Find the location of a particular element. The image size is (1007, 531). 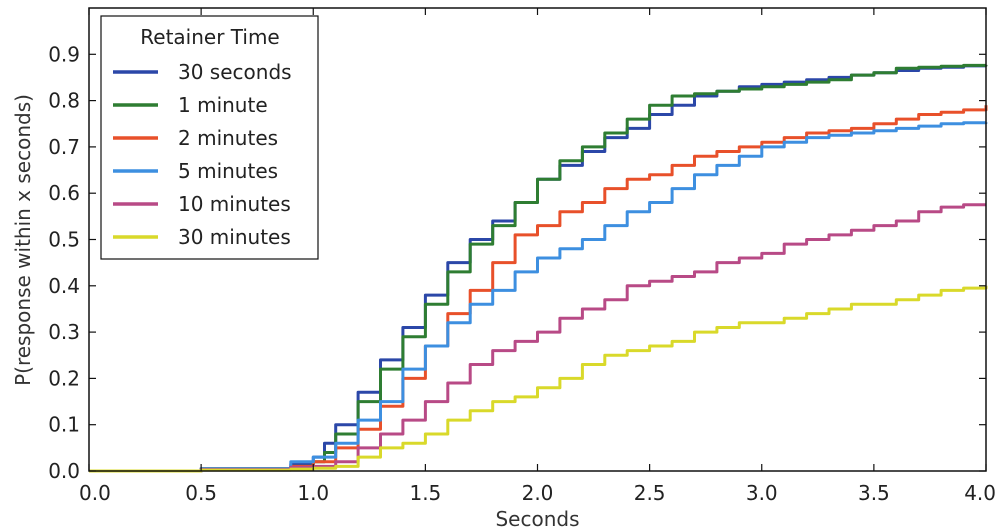

y-tick-label: 0.1 is located at coordinates (64, 425).